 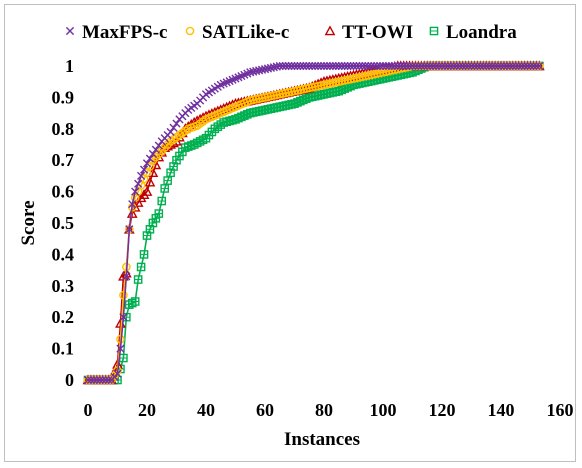 I want to click on y-tick-label-8: 0.8, so click(x=63, y=129).